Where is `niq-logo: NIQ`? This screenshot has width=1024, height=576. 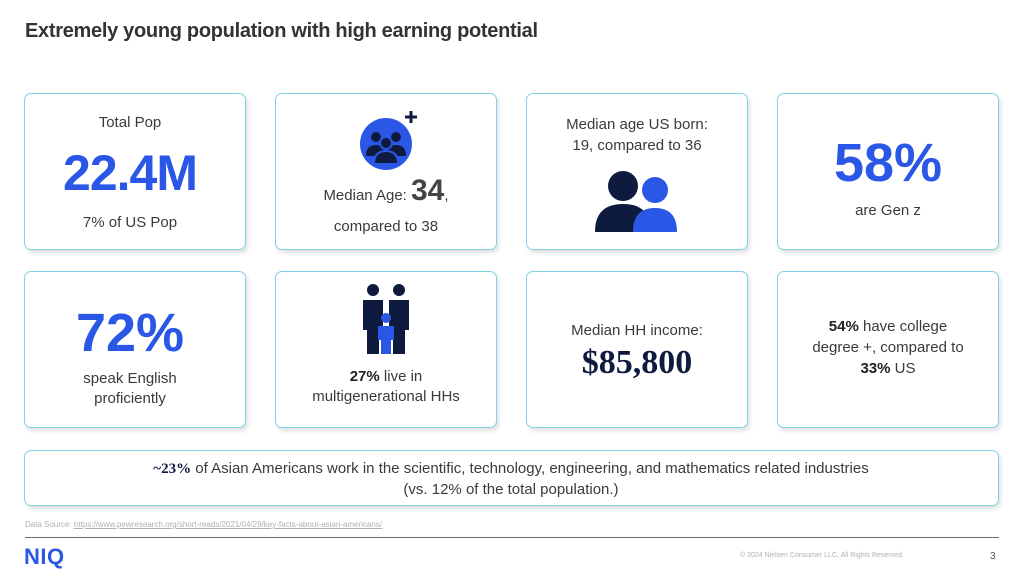
niq-logo: NIQ is located at coordinates (44, 556).